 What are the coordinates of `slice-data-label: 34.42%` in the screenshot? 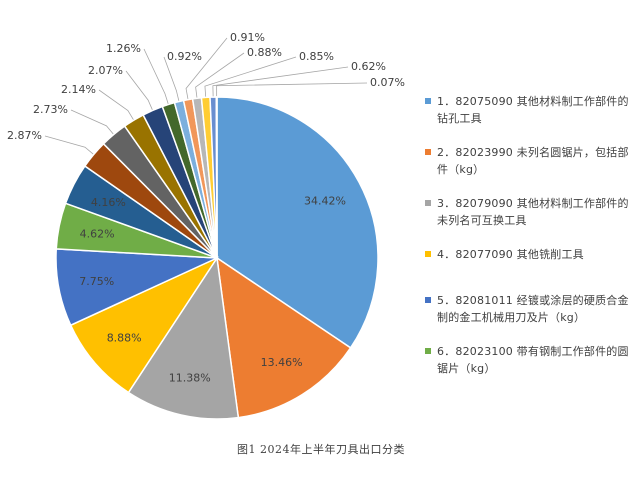 It's located at (325, 200).